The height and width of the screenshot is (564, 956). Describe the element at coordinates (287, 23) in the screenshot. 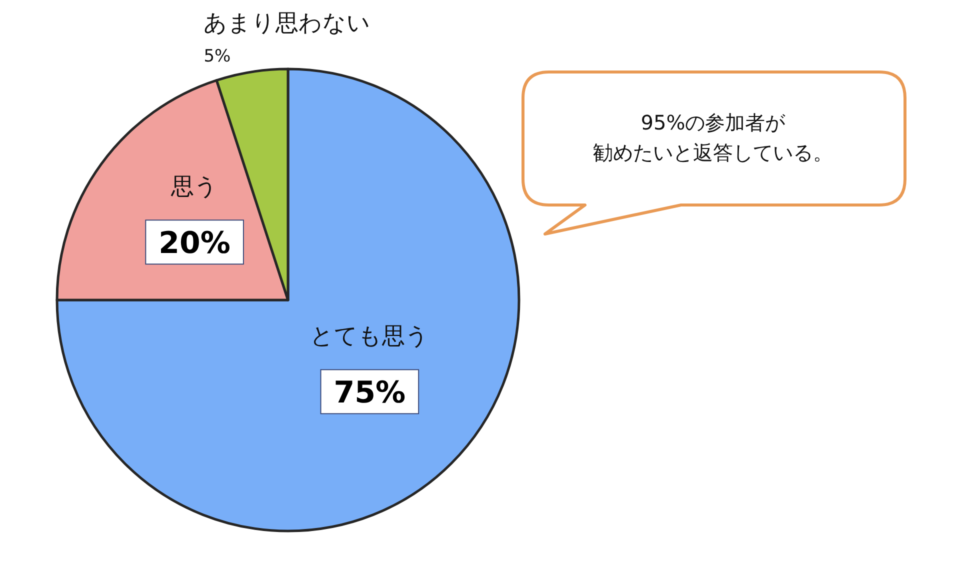

I see `slice-label: あまり思わない` at that location.